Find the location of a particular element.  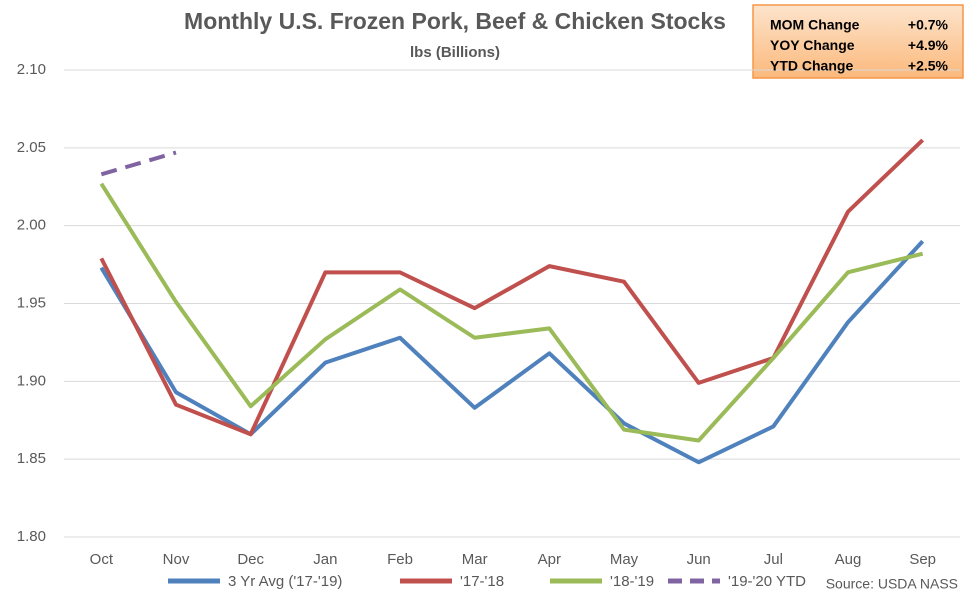

stat-value: +4.9% is located at coordinates (928, 45).